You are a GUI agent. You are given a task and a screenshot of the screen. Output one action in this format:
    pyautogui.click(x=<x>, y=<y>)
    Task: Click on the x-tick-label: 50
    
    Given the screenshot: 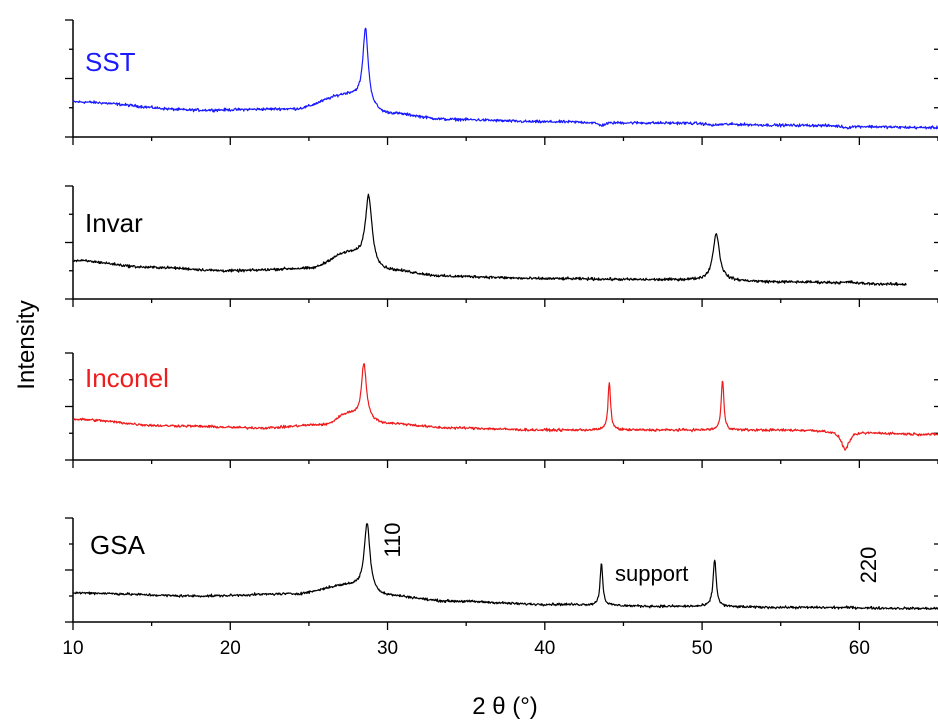 What is the action you would take?
    pyautogui.click(x=702, y=648)
    